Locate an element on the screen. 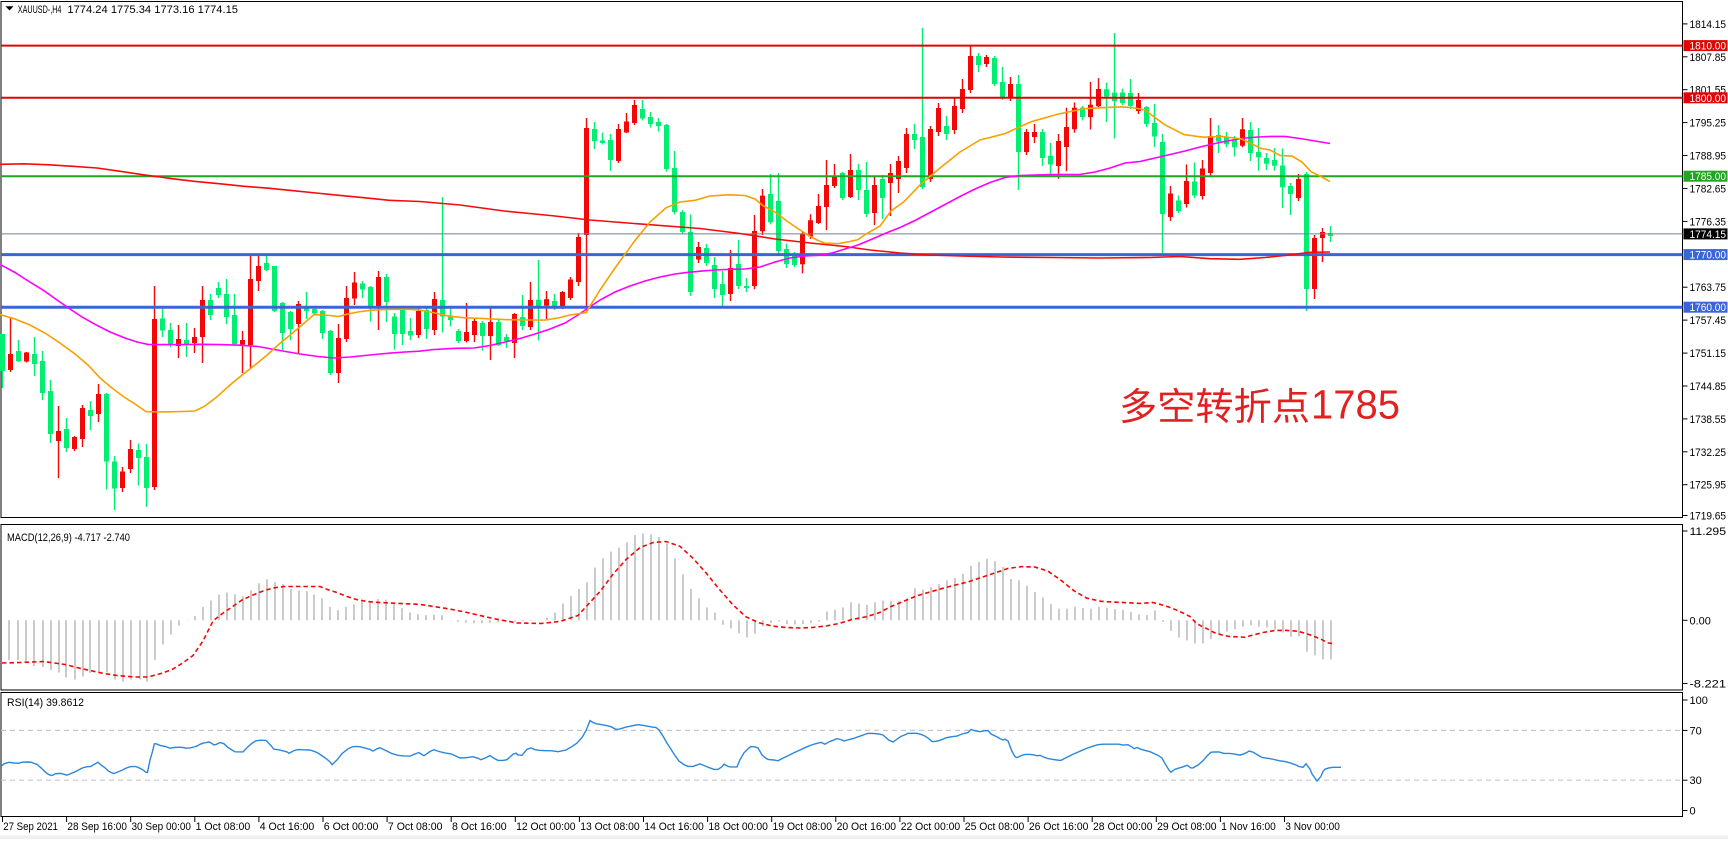 This screenshot has width=1728, height=844. svg-text: 1807.85 is located at coordinates (1708, 58).